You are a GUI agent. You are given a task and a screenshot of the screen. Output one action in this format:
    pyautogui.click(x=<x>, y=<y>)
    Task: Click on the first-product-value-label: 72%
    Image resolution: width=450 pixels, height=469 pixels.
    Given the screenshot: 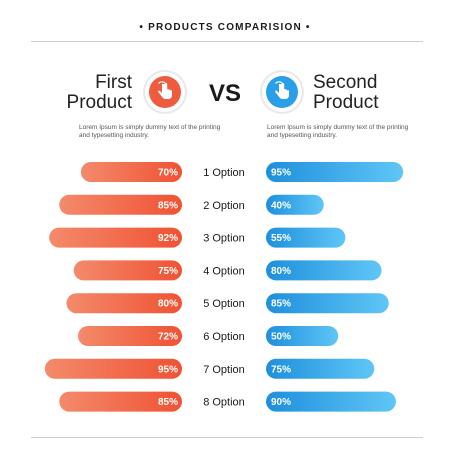 What is the action you would take?
    pyautogui.click(x=168, y=337)
    